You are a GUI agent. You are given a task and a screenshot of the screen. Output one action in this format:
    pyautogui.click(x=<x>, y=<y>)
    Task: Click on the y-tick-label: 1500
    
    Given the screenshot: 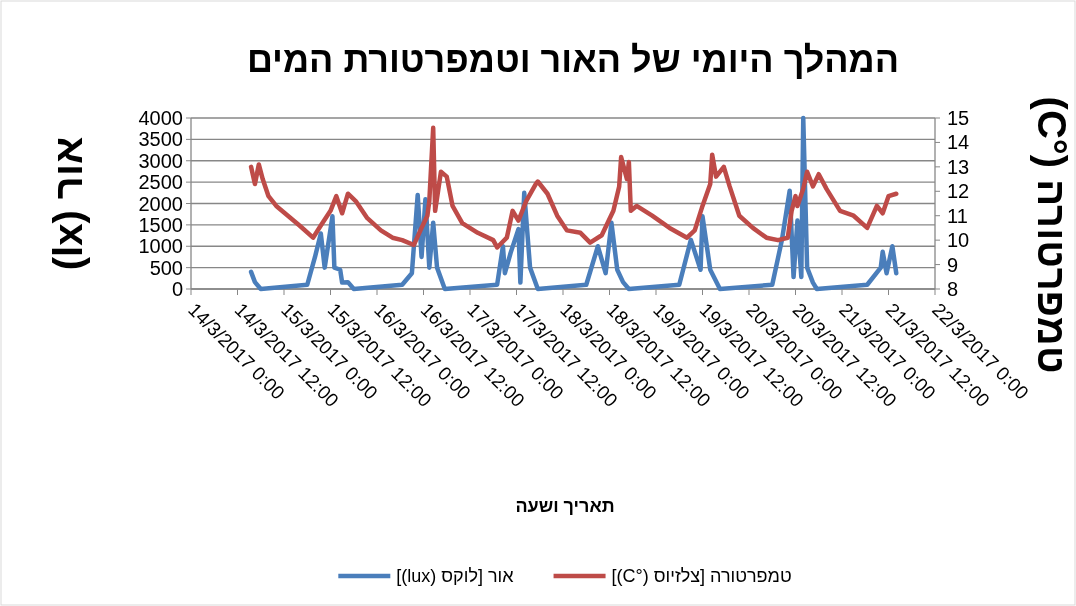 What is the action you would take?
    pyautogui.click(x=160, y=224)
    